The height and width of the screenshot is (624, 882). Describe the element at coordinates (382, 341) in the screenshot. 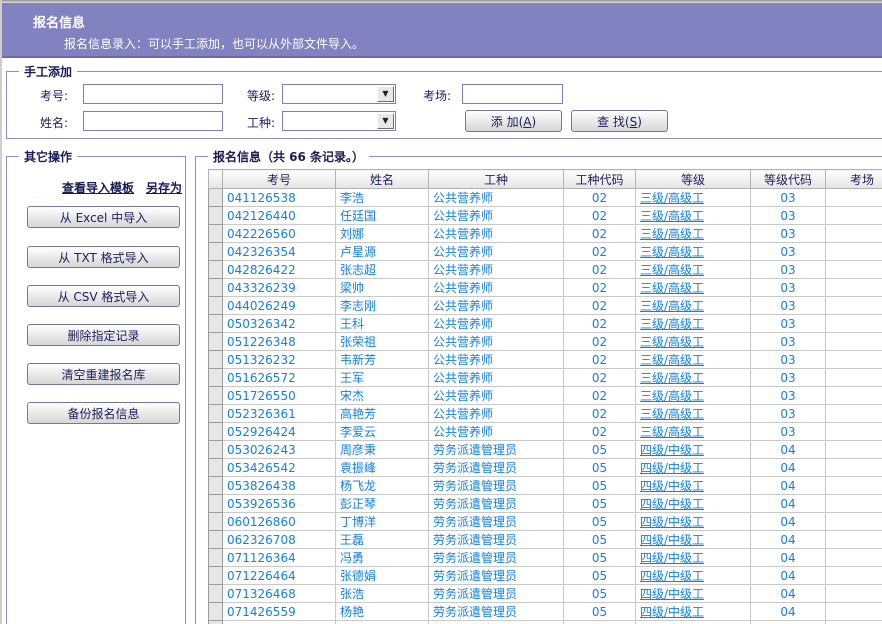

I see `cell-name: 张荣祖` at that location.